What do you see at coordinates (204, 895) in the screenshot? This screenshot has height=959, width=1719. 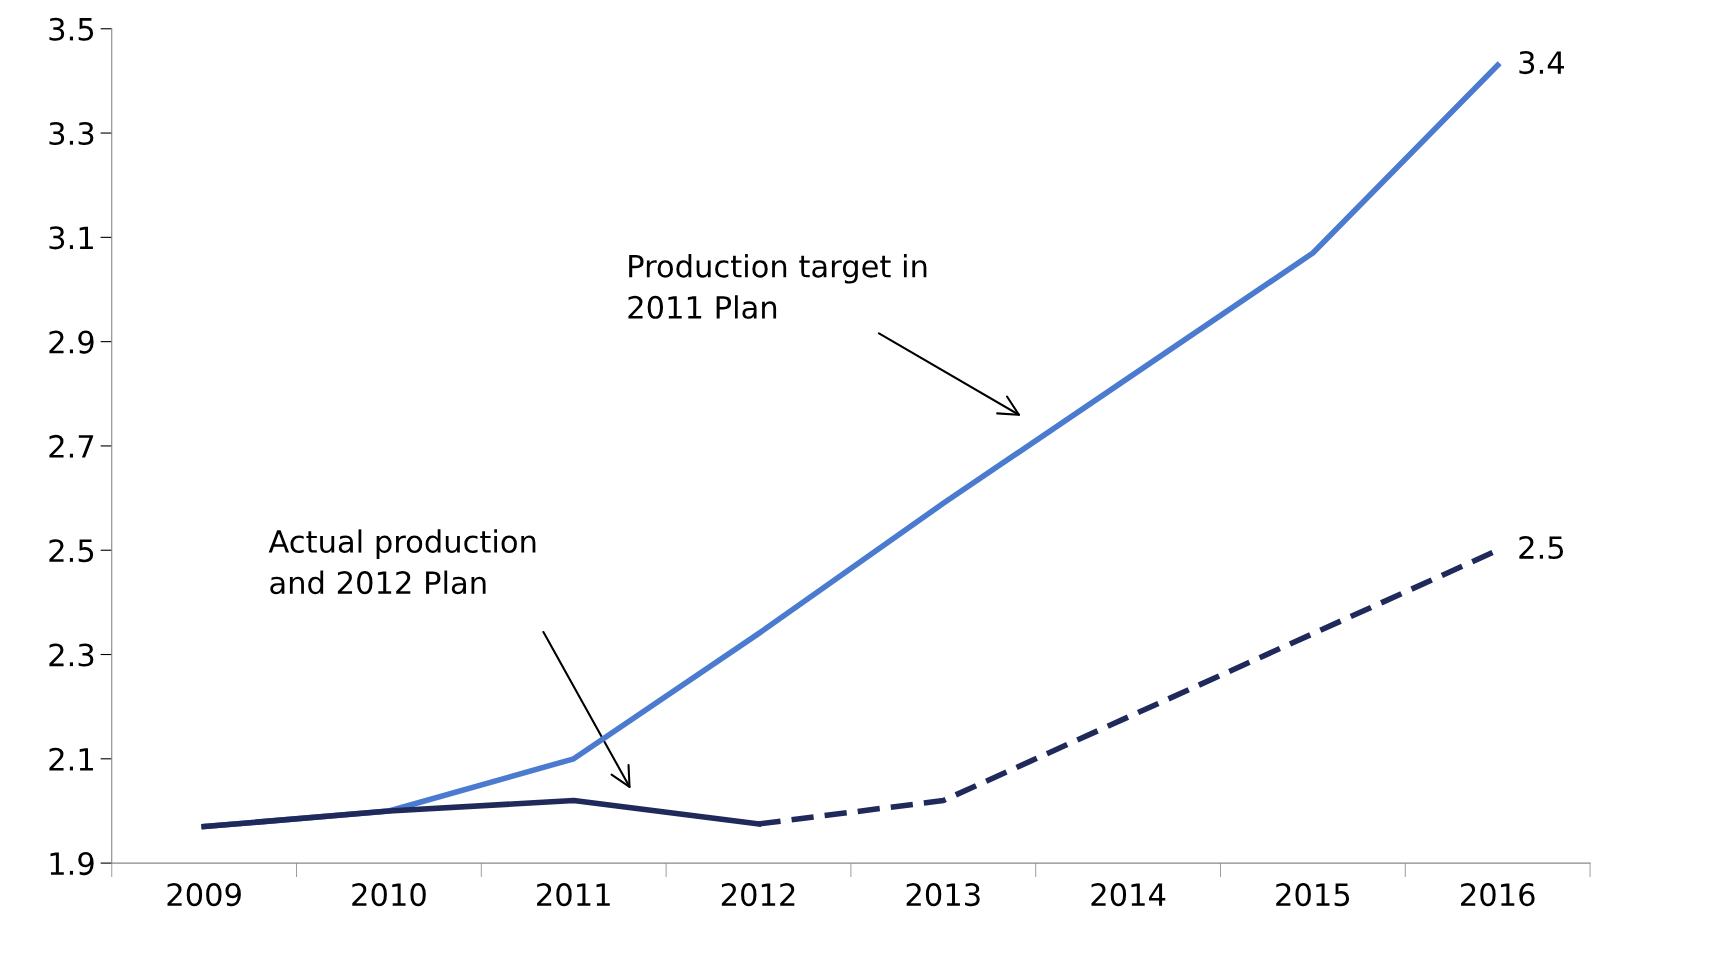 I see `x-tick-label: 2009` at bounding box center [204, 895].